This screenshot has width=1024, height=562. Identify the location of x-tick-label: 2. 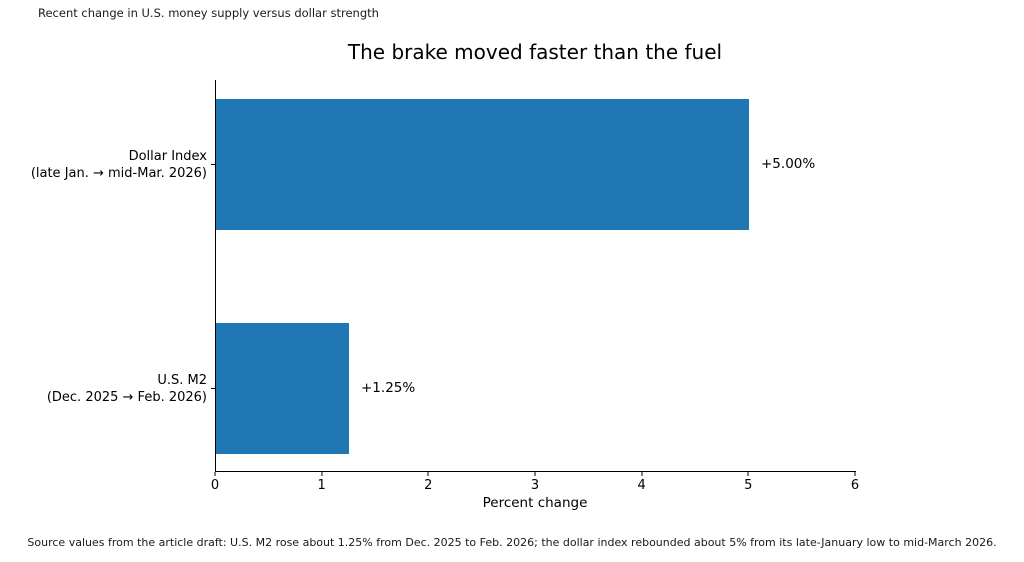
(428, 485).